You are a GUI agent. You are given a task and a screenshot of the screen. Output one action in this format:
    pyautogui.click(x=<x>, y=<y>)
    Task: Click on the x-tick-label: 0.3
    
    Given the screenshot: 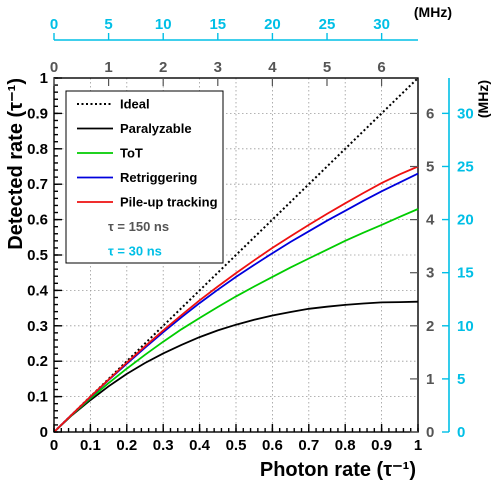 What is the action you would take?
    pyautogui.click(x=163, y=445)
    